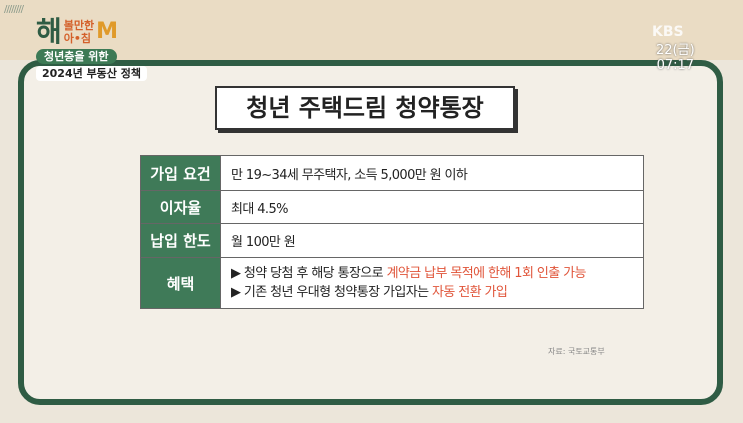 The image size is (743, 423). I want to click on table-row: 납입 한도 월 100만 원, so click(392, 240).